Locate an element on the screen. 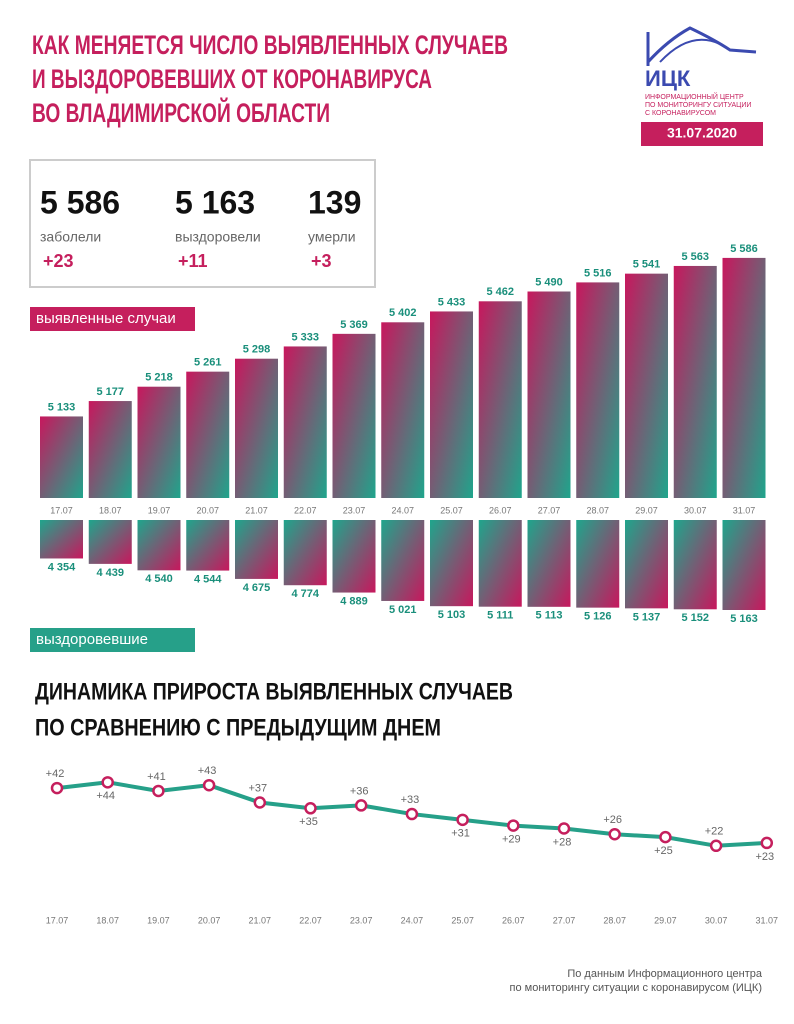  value-label: +43 is located at coordinates (207, 771).